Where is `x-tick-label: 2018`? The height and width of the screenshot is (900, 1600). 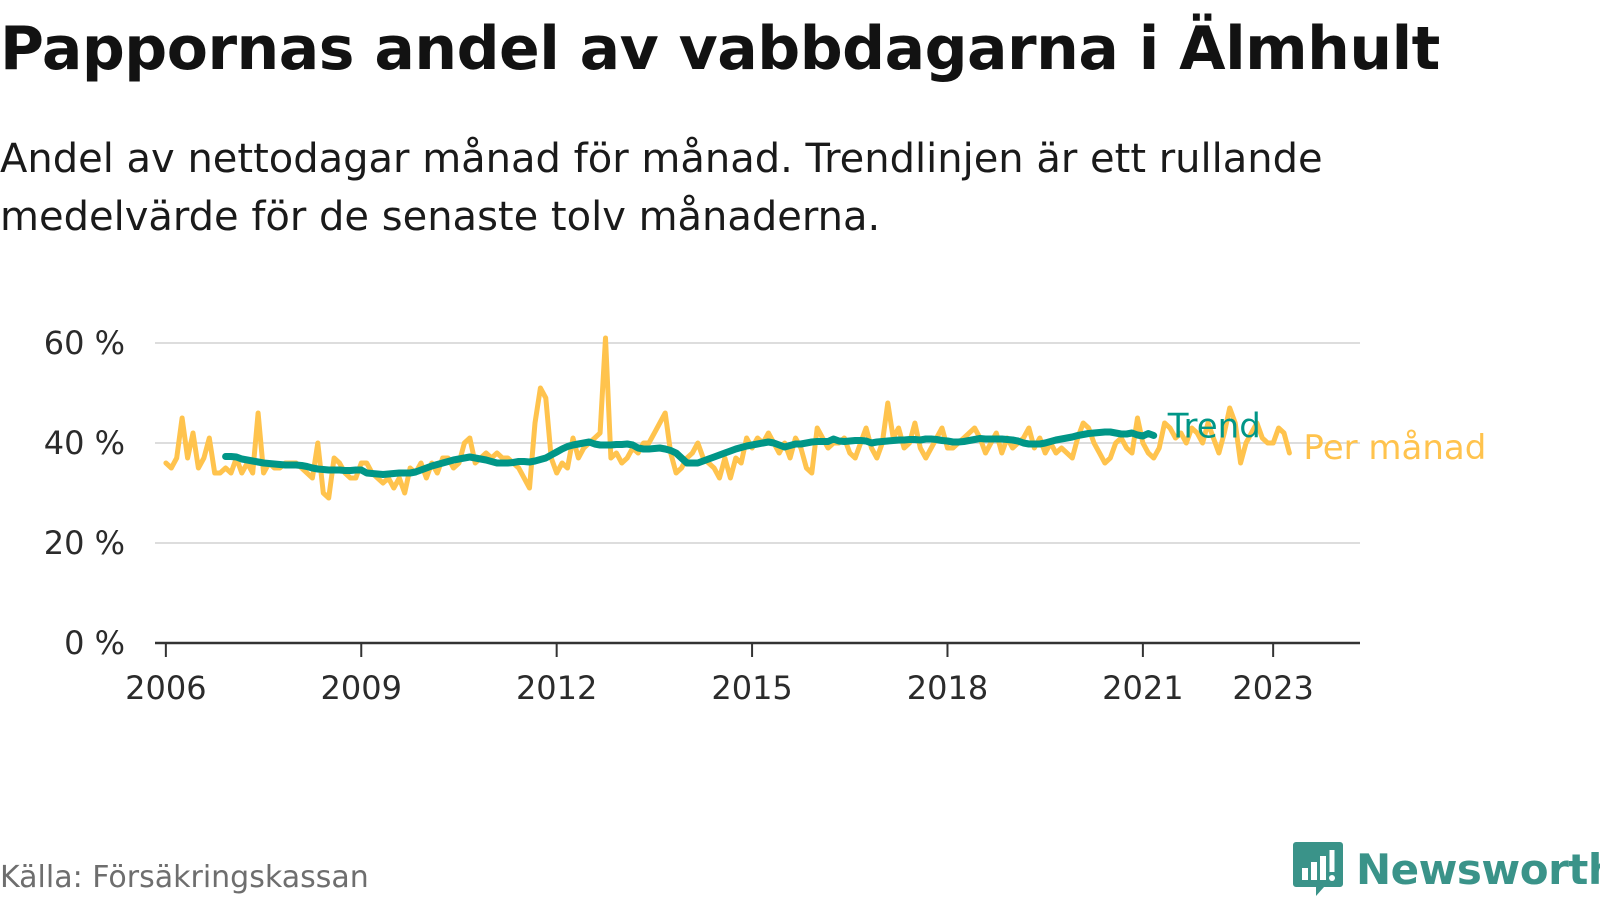 x-tick-label: 2018 is located at coordinates (947, 688).